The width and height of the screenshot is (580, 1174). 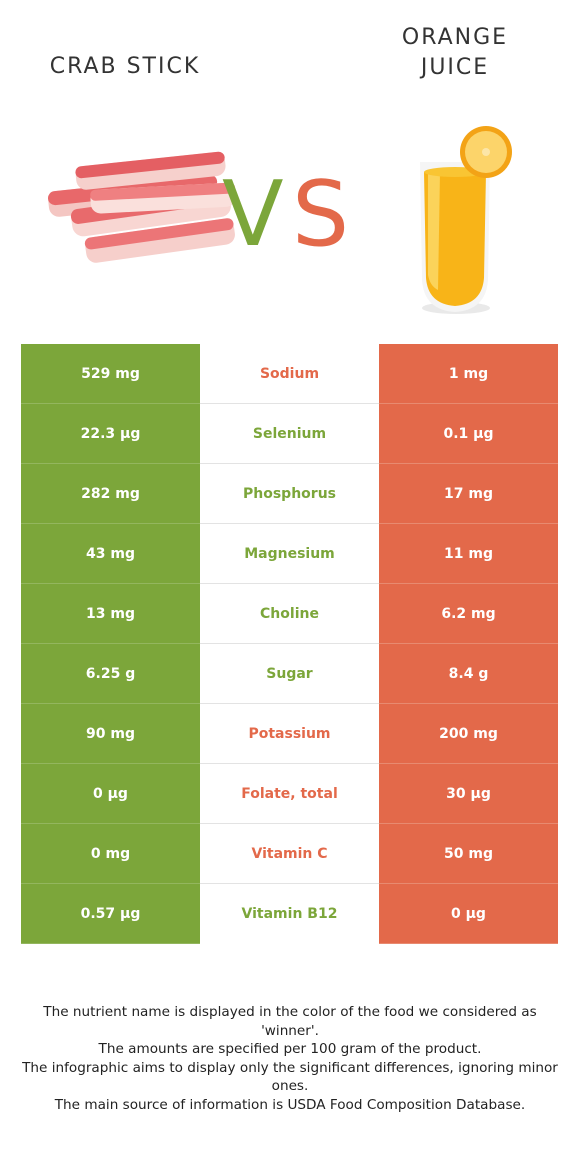 I want to click on orange-juice-value: 30 µg, so click(x=468, y=794).